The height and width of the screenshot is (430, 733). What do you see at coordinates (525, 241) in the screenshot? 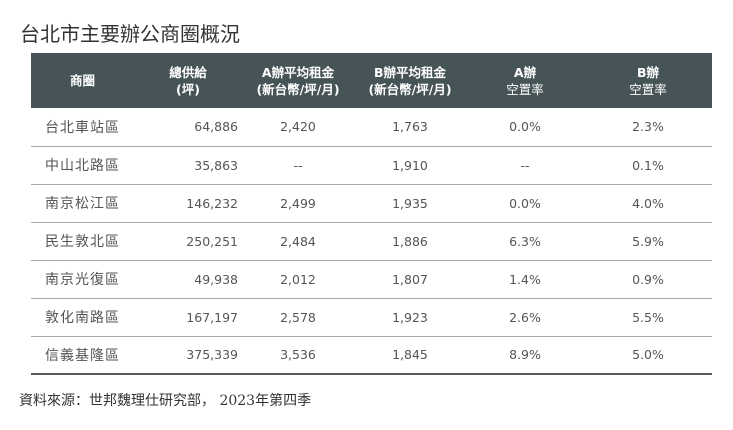
I see `a-vacancy-cell: 6.3%` at bounding box center [525, 241].